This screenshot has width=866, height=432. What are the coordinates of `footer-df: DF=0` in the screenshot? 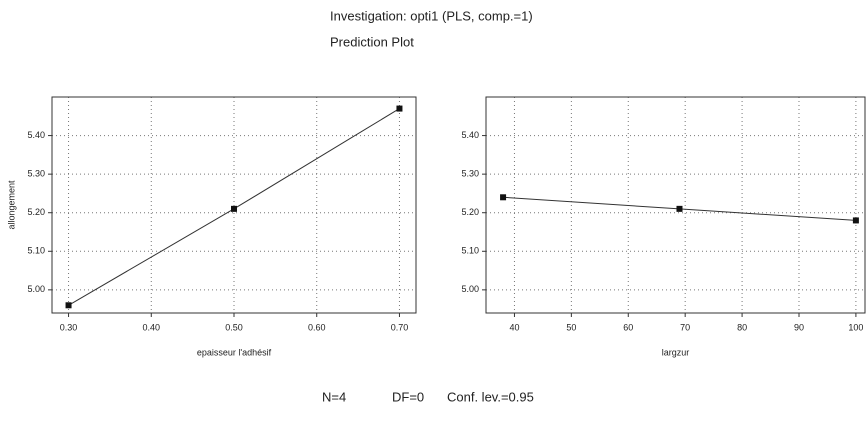 It's located at (408, 396).